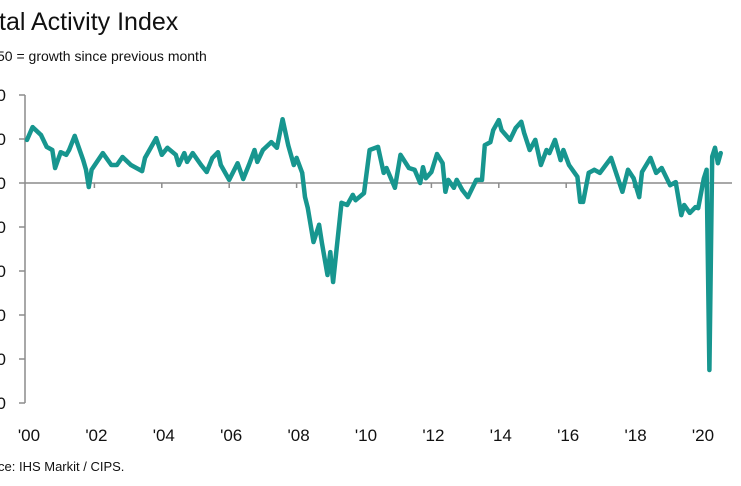  Describe the element at coordinates (89, 22) in the screenshot. I see `chart-title: tal Activity Index` at that location.